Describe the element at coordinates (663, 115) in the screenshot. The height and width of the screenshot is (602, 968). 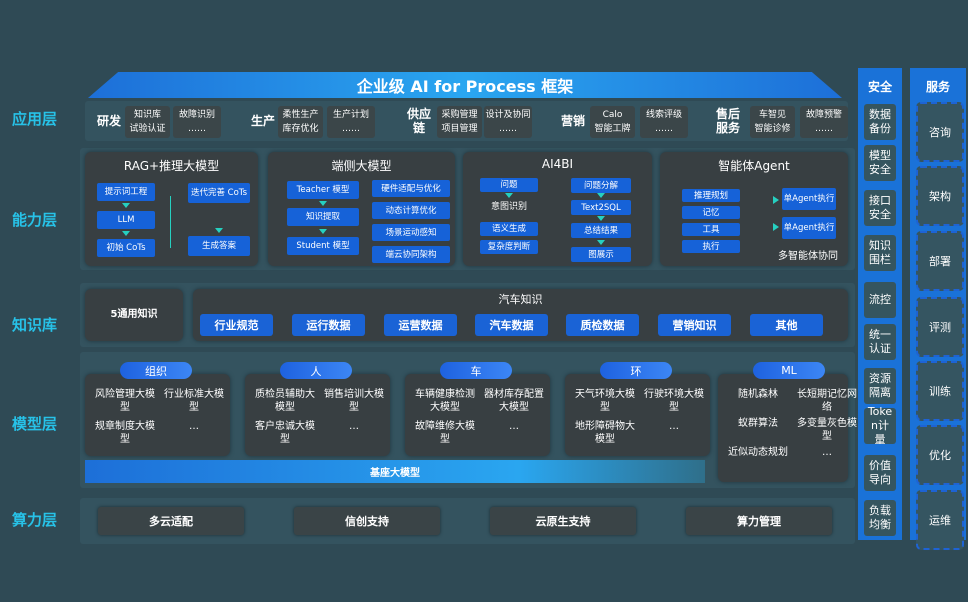
I see `application-item: 线索评级` at that location.